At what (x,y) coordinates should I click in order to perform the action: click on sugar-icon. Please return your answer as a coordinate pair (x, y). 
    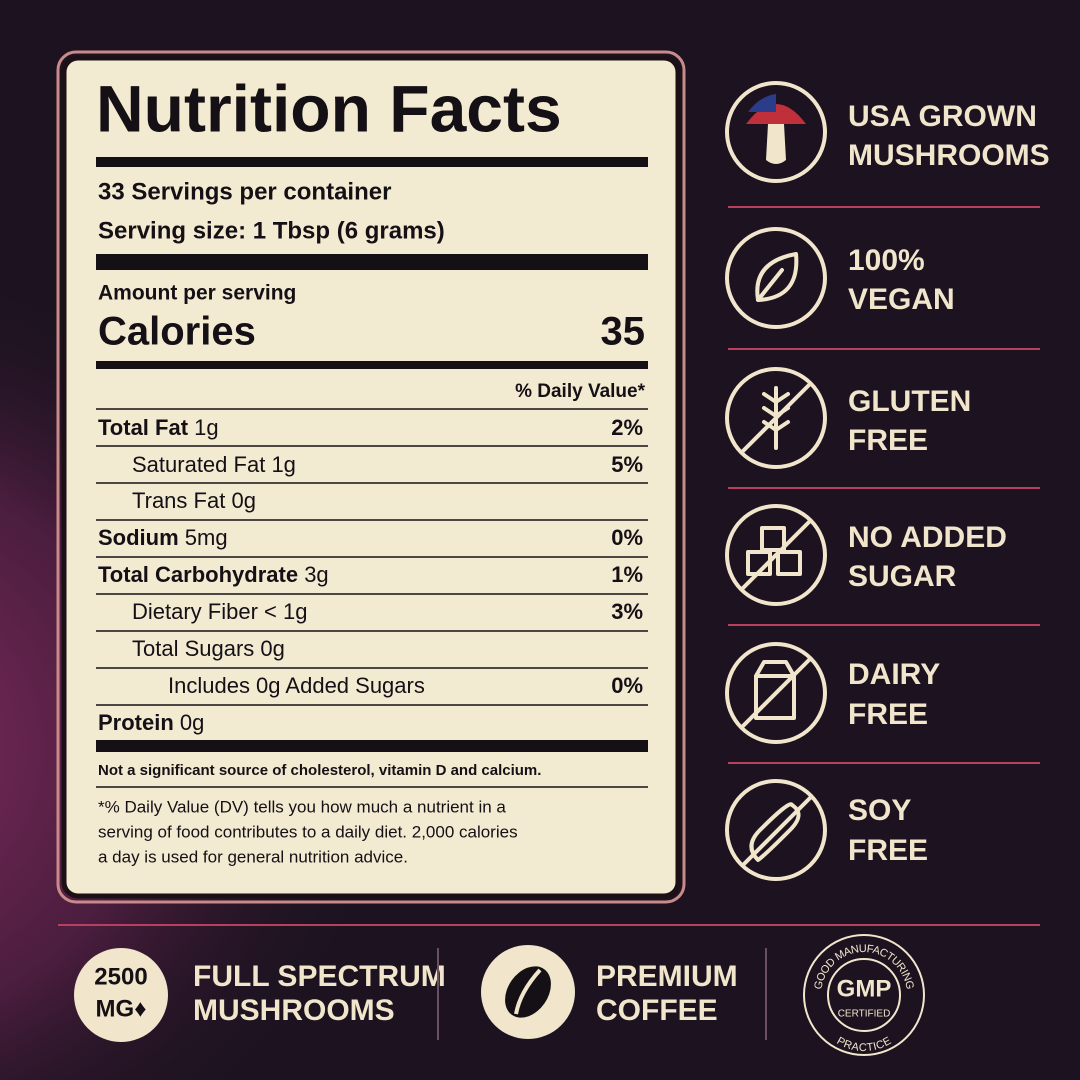
    Looking at the image, I should click on (776, 555).